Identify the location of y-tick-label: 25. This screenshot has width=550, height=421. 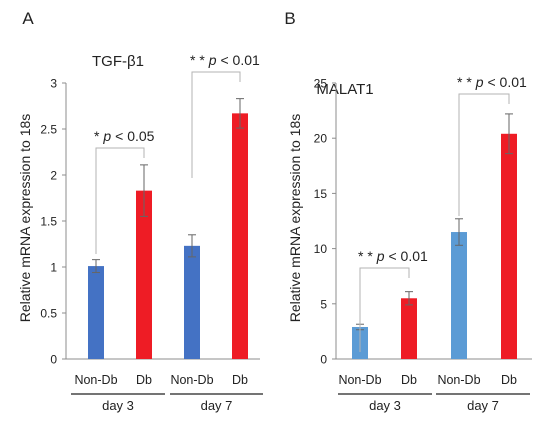
(321, 84).